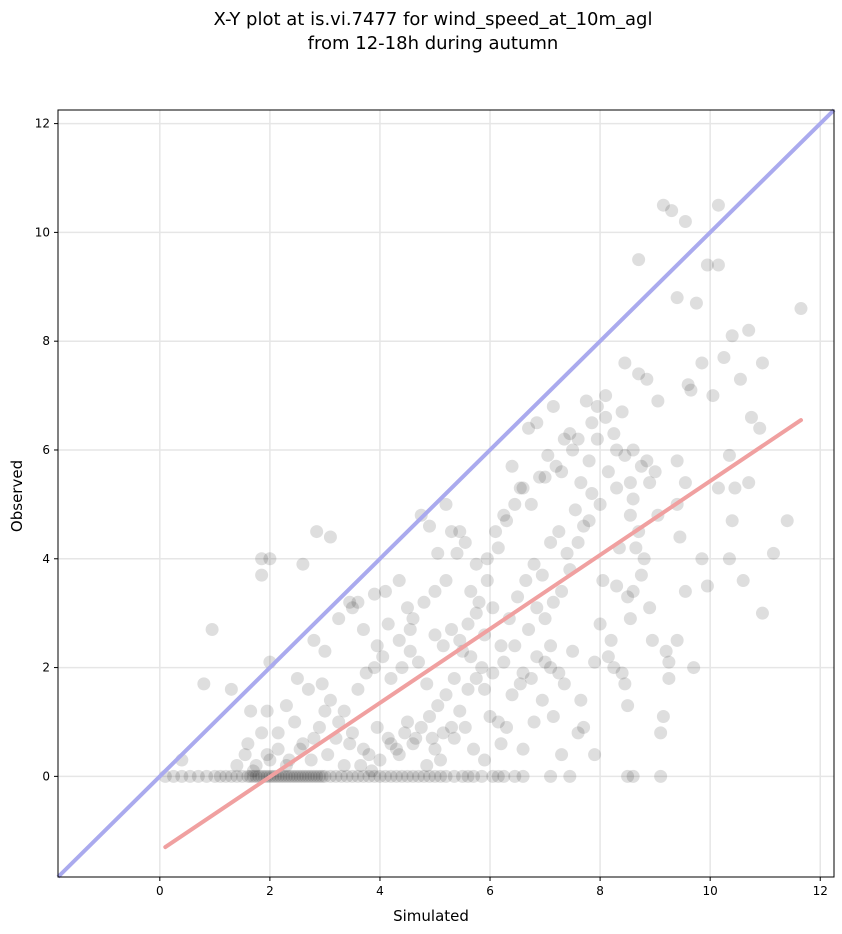 This screenshot has height=934, width=842. I want to click on x-tick-label: 10, so click(710, 891).